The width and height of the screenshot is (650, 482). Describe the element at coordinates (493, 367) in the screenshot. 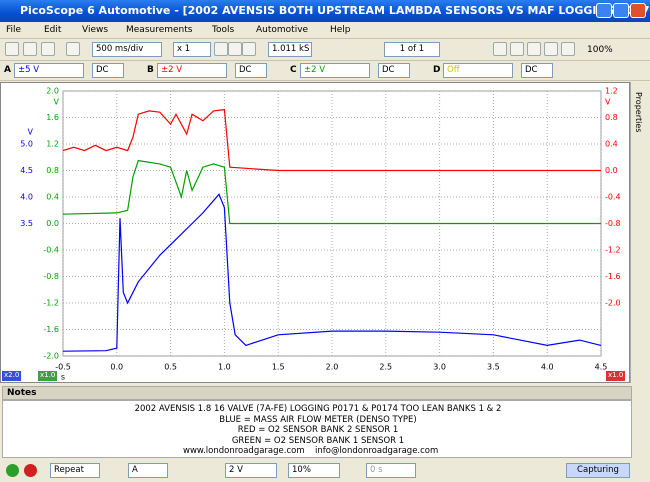

I see `x-tick-label: 3.5` at that location.